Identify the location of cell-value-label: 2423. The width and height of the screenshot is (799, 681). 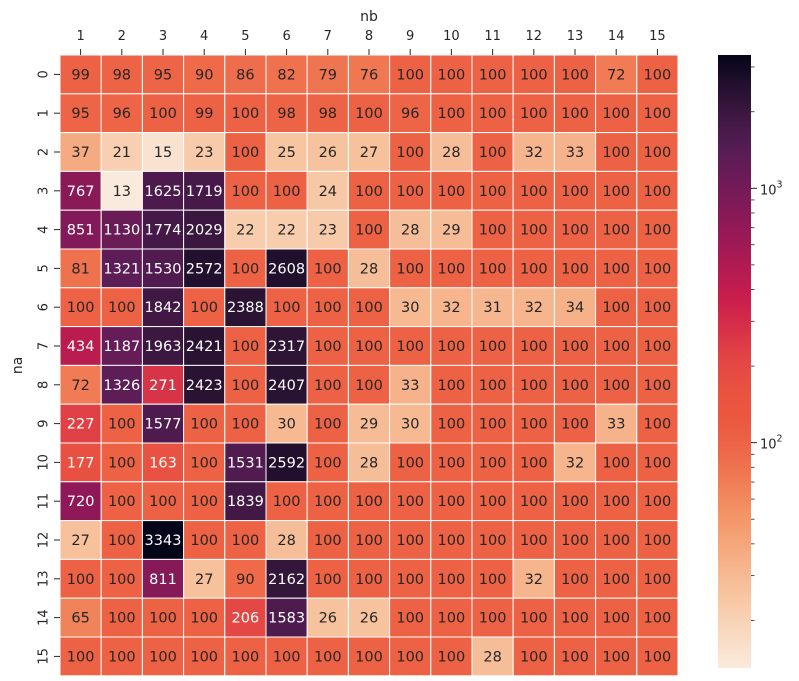
(204, 386).